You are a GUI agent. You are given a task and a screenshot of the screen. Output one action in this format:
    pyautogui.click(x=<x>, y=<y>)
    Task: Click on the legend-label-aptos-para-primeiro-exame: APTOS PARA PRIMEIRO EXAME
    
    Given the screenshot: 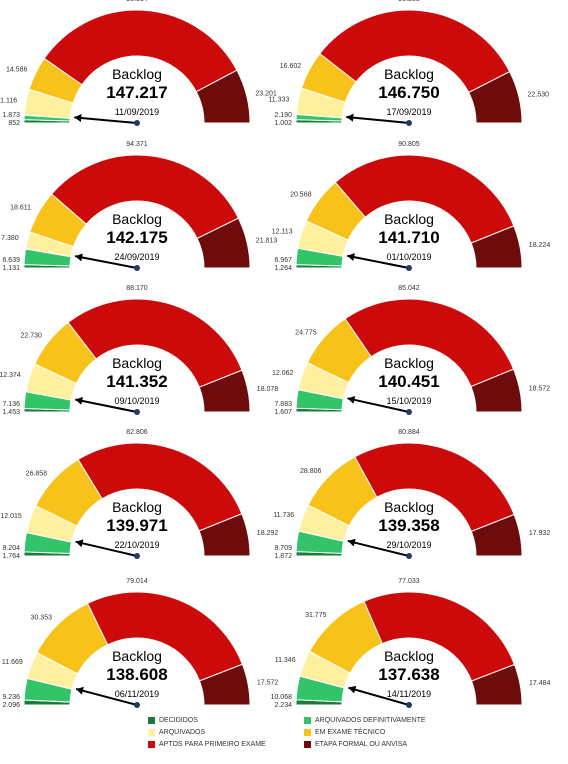 What is the action you would take?
    pyautogui.click(x=212, y=744)
    